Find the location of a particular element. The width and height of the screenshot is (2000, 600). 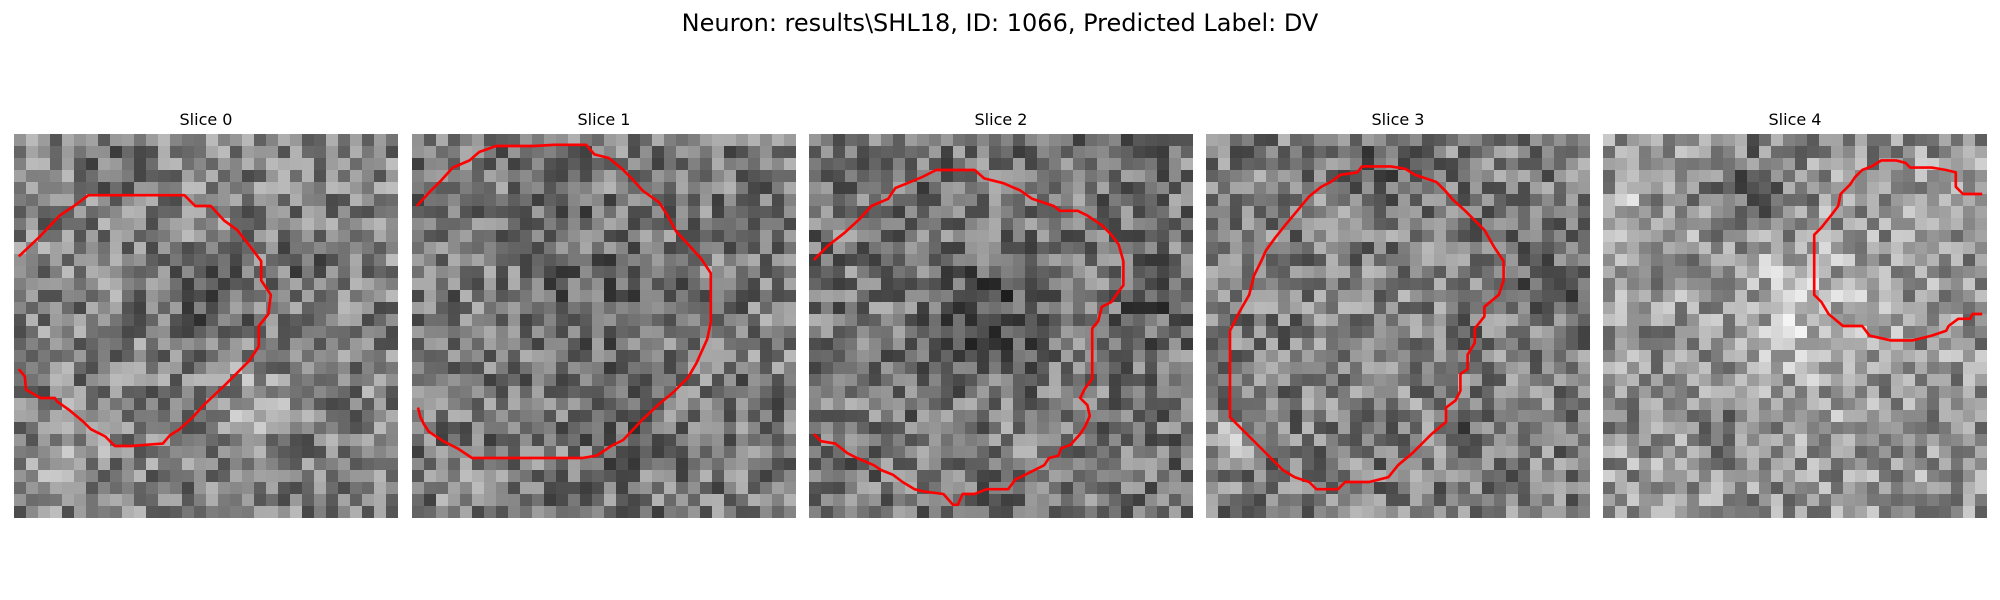

slice-3-contour is located at coordinates (1366, 328).